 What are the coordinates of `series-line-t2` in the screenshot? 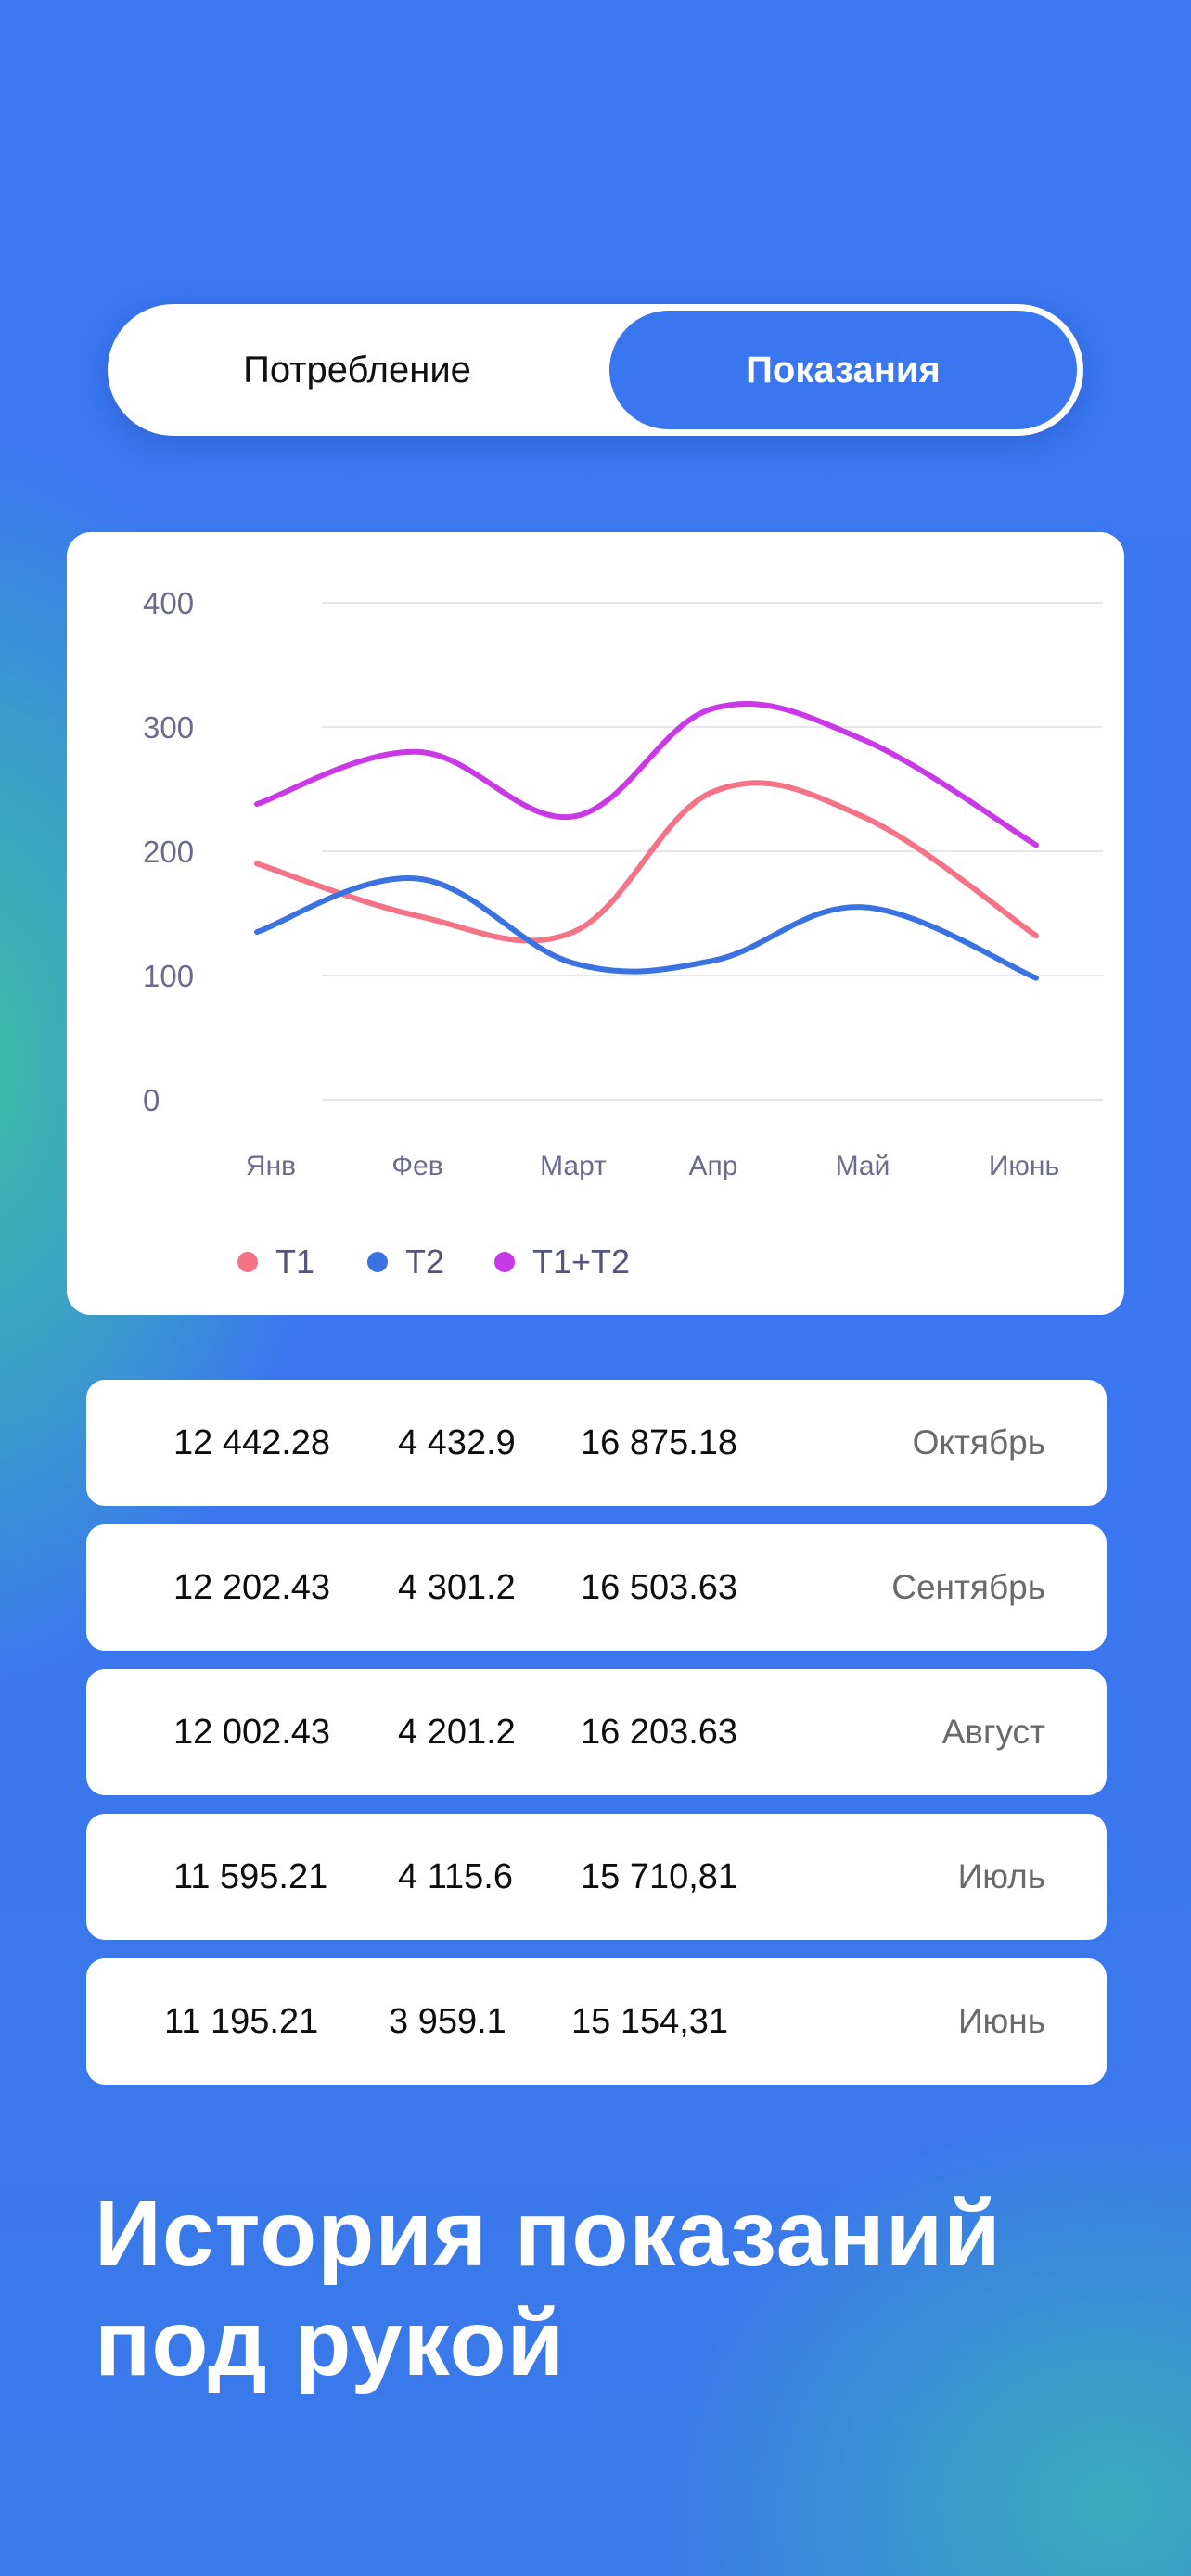 It's located at (647, 928).